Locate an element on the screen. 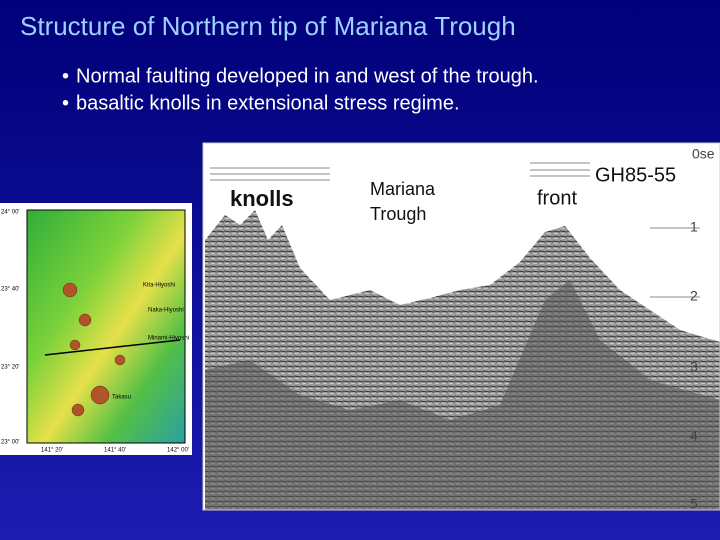 Image resolution: width=720 pixels, height=540 pixels. lat-label: 23° 20' is located at coordinates (10, 368).